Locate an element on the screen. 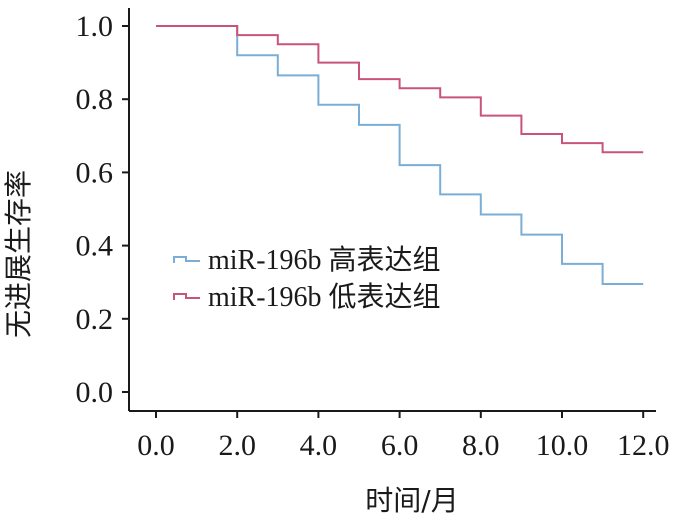  legend: miR-196b 高表达组 miR-196b 低表达组 is located at coordinates (307, 278).